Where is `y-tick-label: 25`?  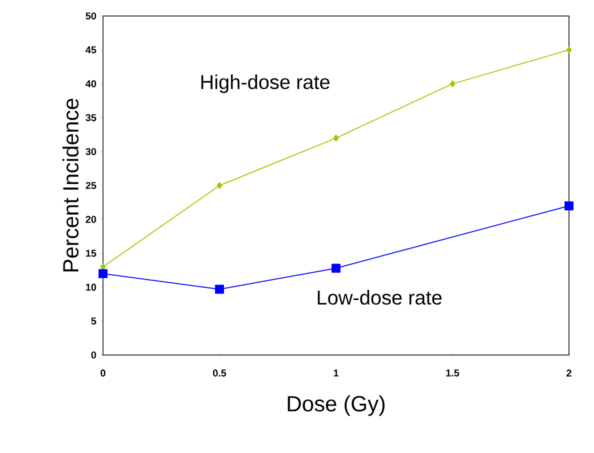 y-tick-label: 25 is located at coordinates (91, 186).